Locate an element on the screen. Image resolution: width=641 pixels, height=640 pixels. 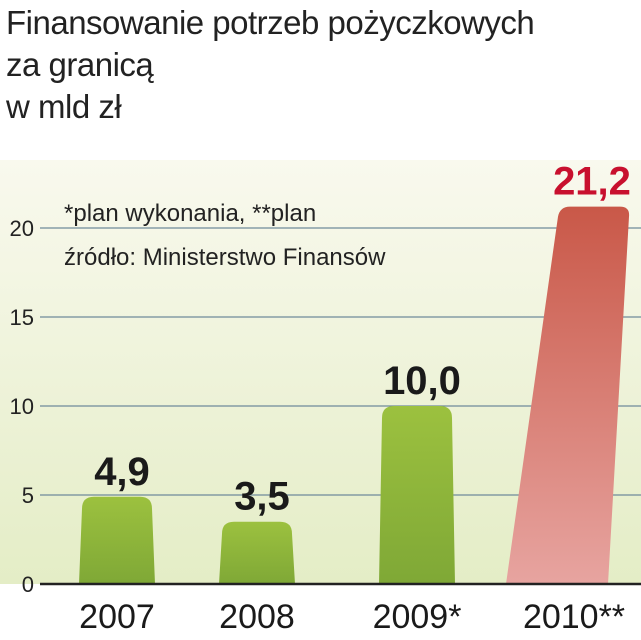
chart-title-line-2: za granicą is located at coordinates (80, 64).